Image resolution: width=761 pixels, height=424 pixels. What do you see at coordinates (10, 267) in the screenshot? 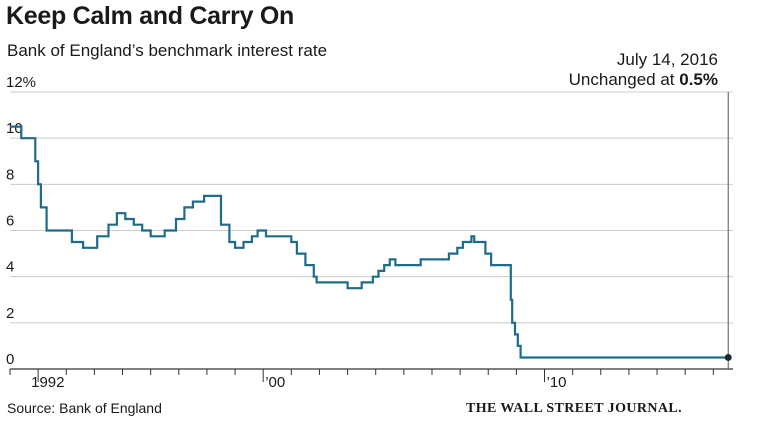
I see `y-tick-label: 4` at bounding box center [10, 267].